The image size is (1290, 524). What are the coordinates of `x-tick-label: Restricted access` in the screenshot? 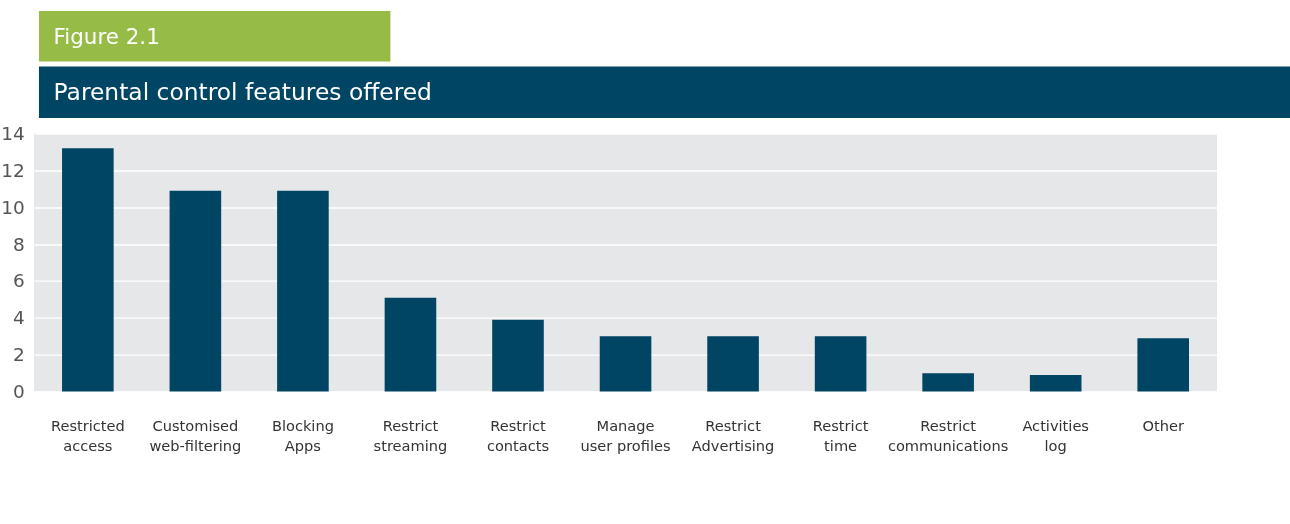 It's located at (87, 436).